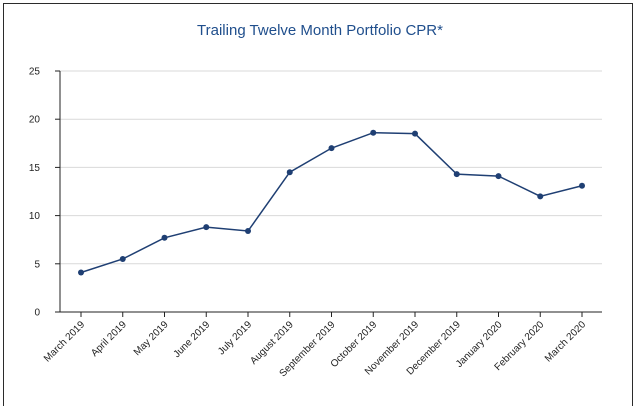 This screenshot has height=411, width=640. What do you see at coordinates (64, 341) in the screenshot?
I see `x-tick-label: March 2019` at bounding box center [64, 341].